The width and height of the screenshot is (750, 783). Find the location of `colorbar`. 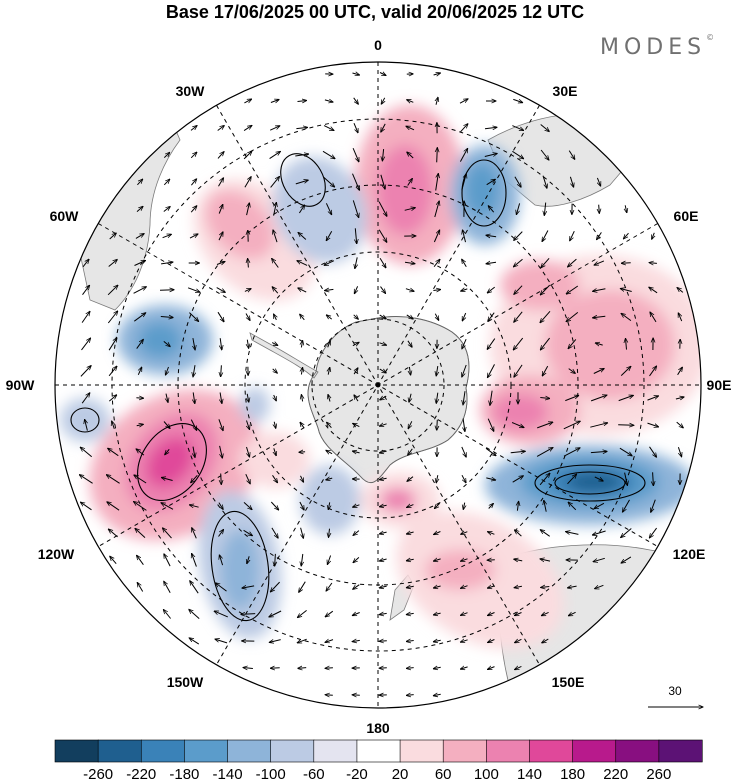

colorbar is located at coordinates (378, 751).